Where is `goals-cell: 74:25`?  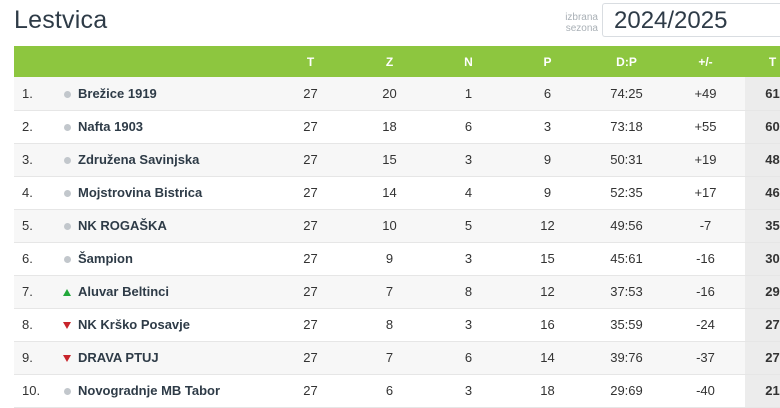 goals-cell: 74:25 is located at coordinates (626, 93).